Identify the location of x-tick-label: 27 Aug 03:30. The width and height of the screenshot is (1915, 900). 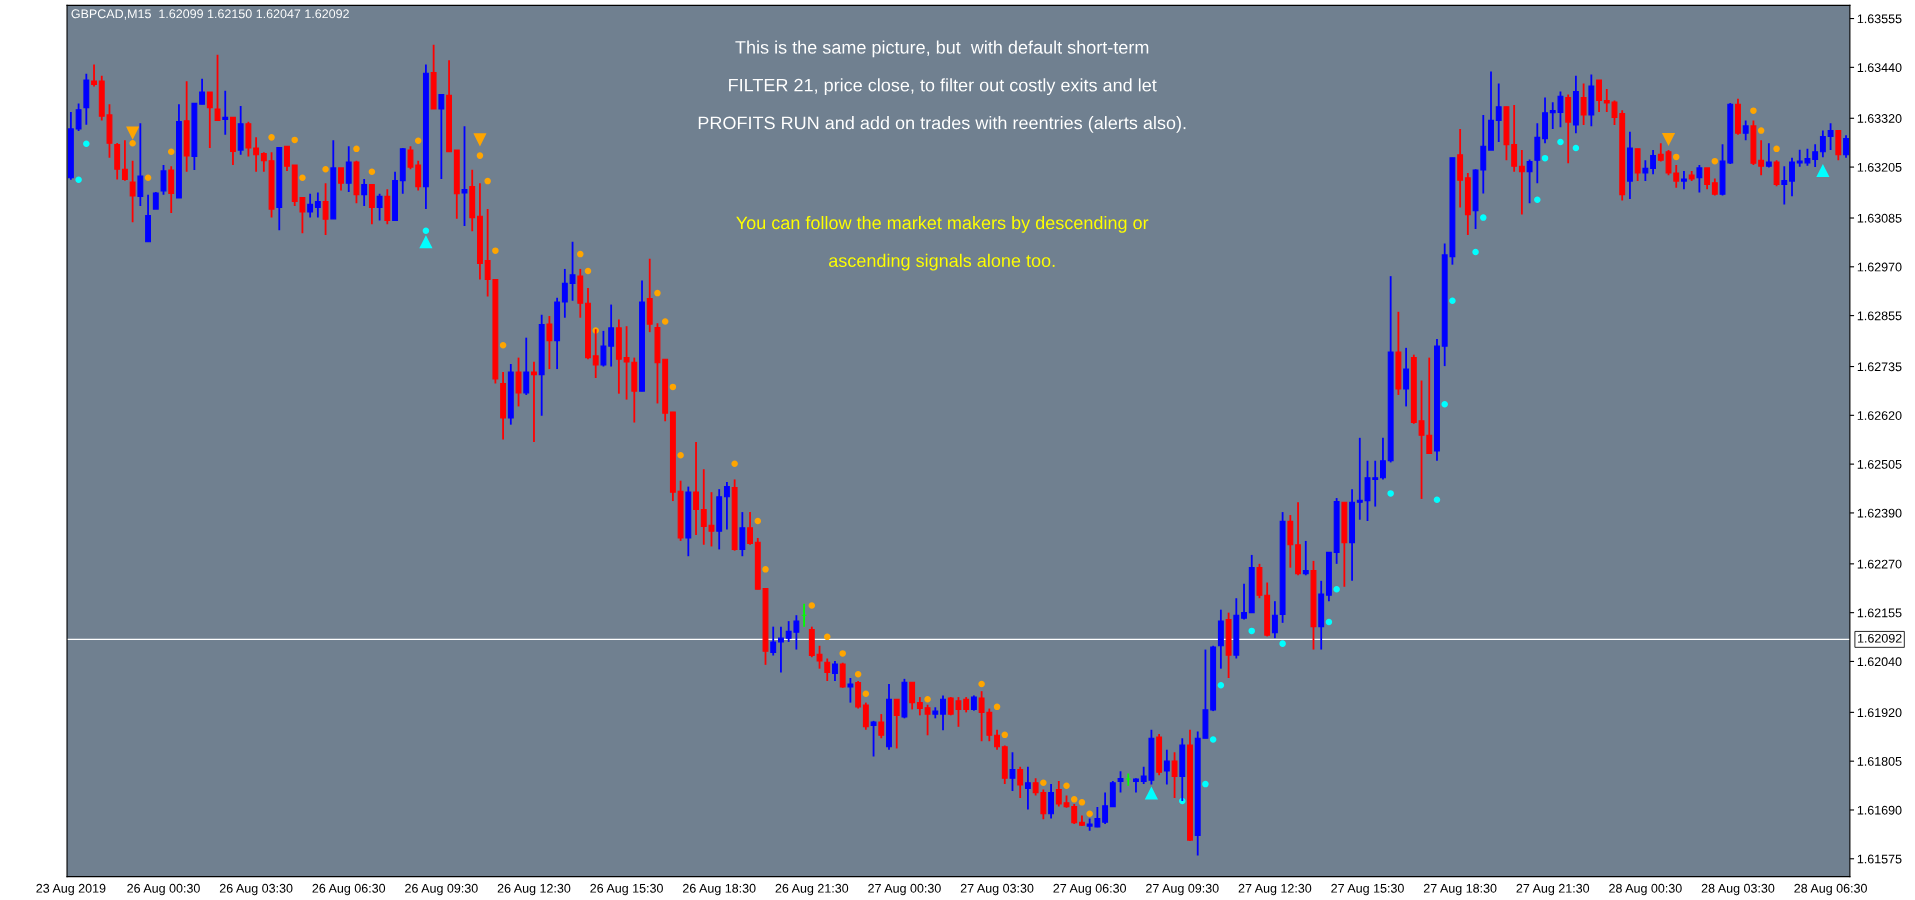
(997, 889).